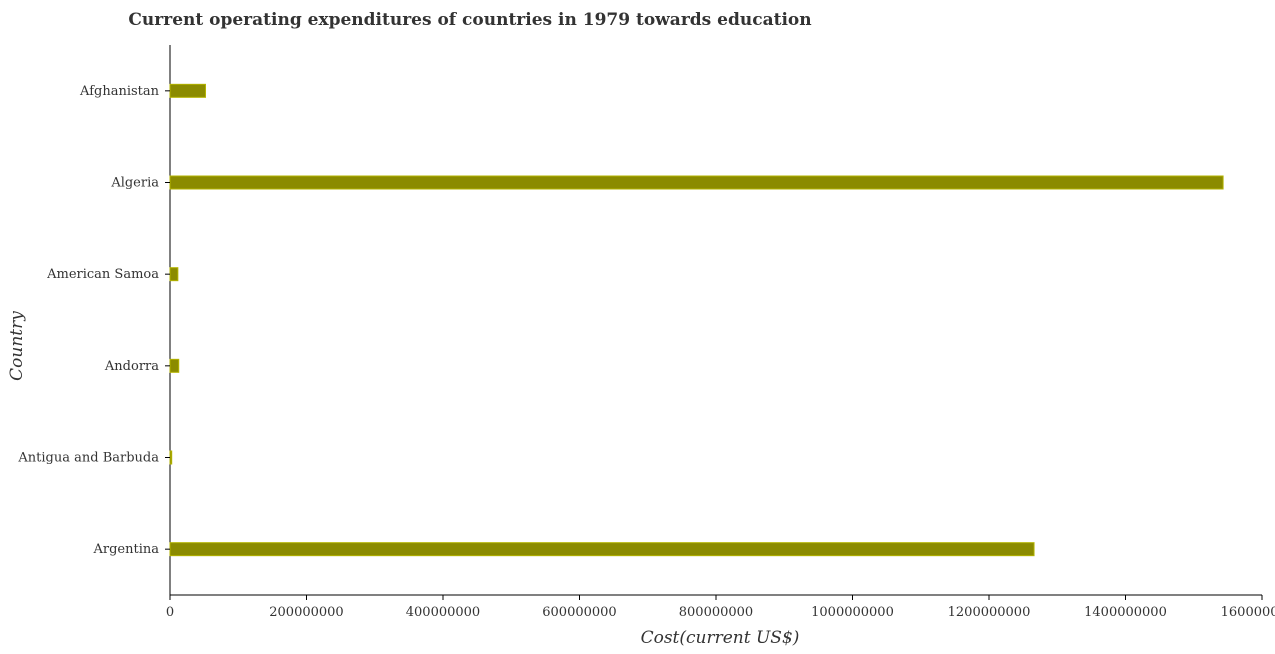  What do you see at coordinates (187, 90) in the screenshot?
I see `bar-afghanistan` at bounding box center [187, 90].